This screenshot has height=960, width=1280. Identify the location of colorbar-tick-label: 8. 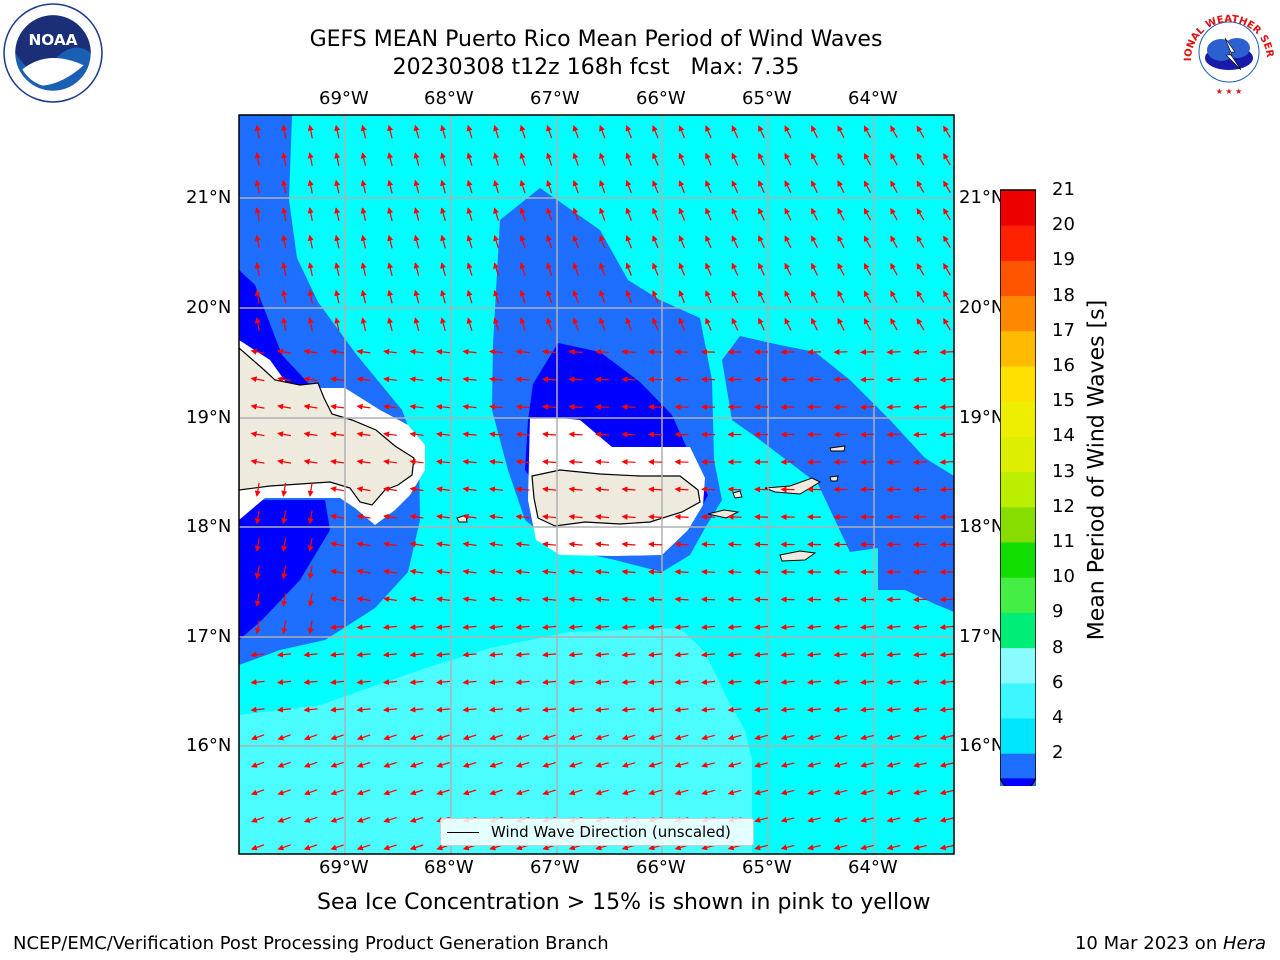
(1058, 647).